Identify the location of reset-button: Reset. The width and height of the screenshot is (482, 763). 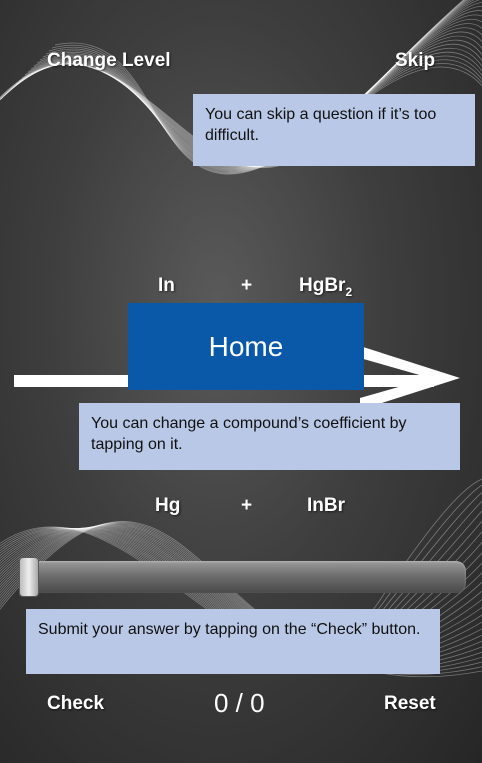
(410, 703).